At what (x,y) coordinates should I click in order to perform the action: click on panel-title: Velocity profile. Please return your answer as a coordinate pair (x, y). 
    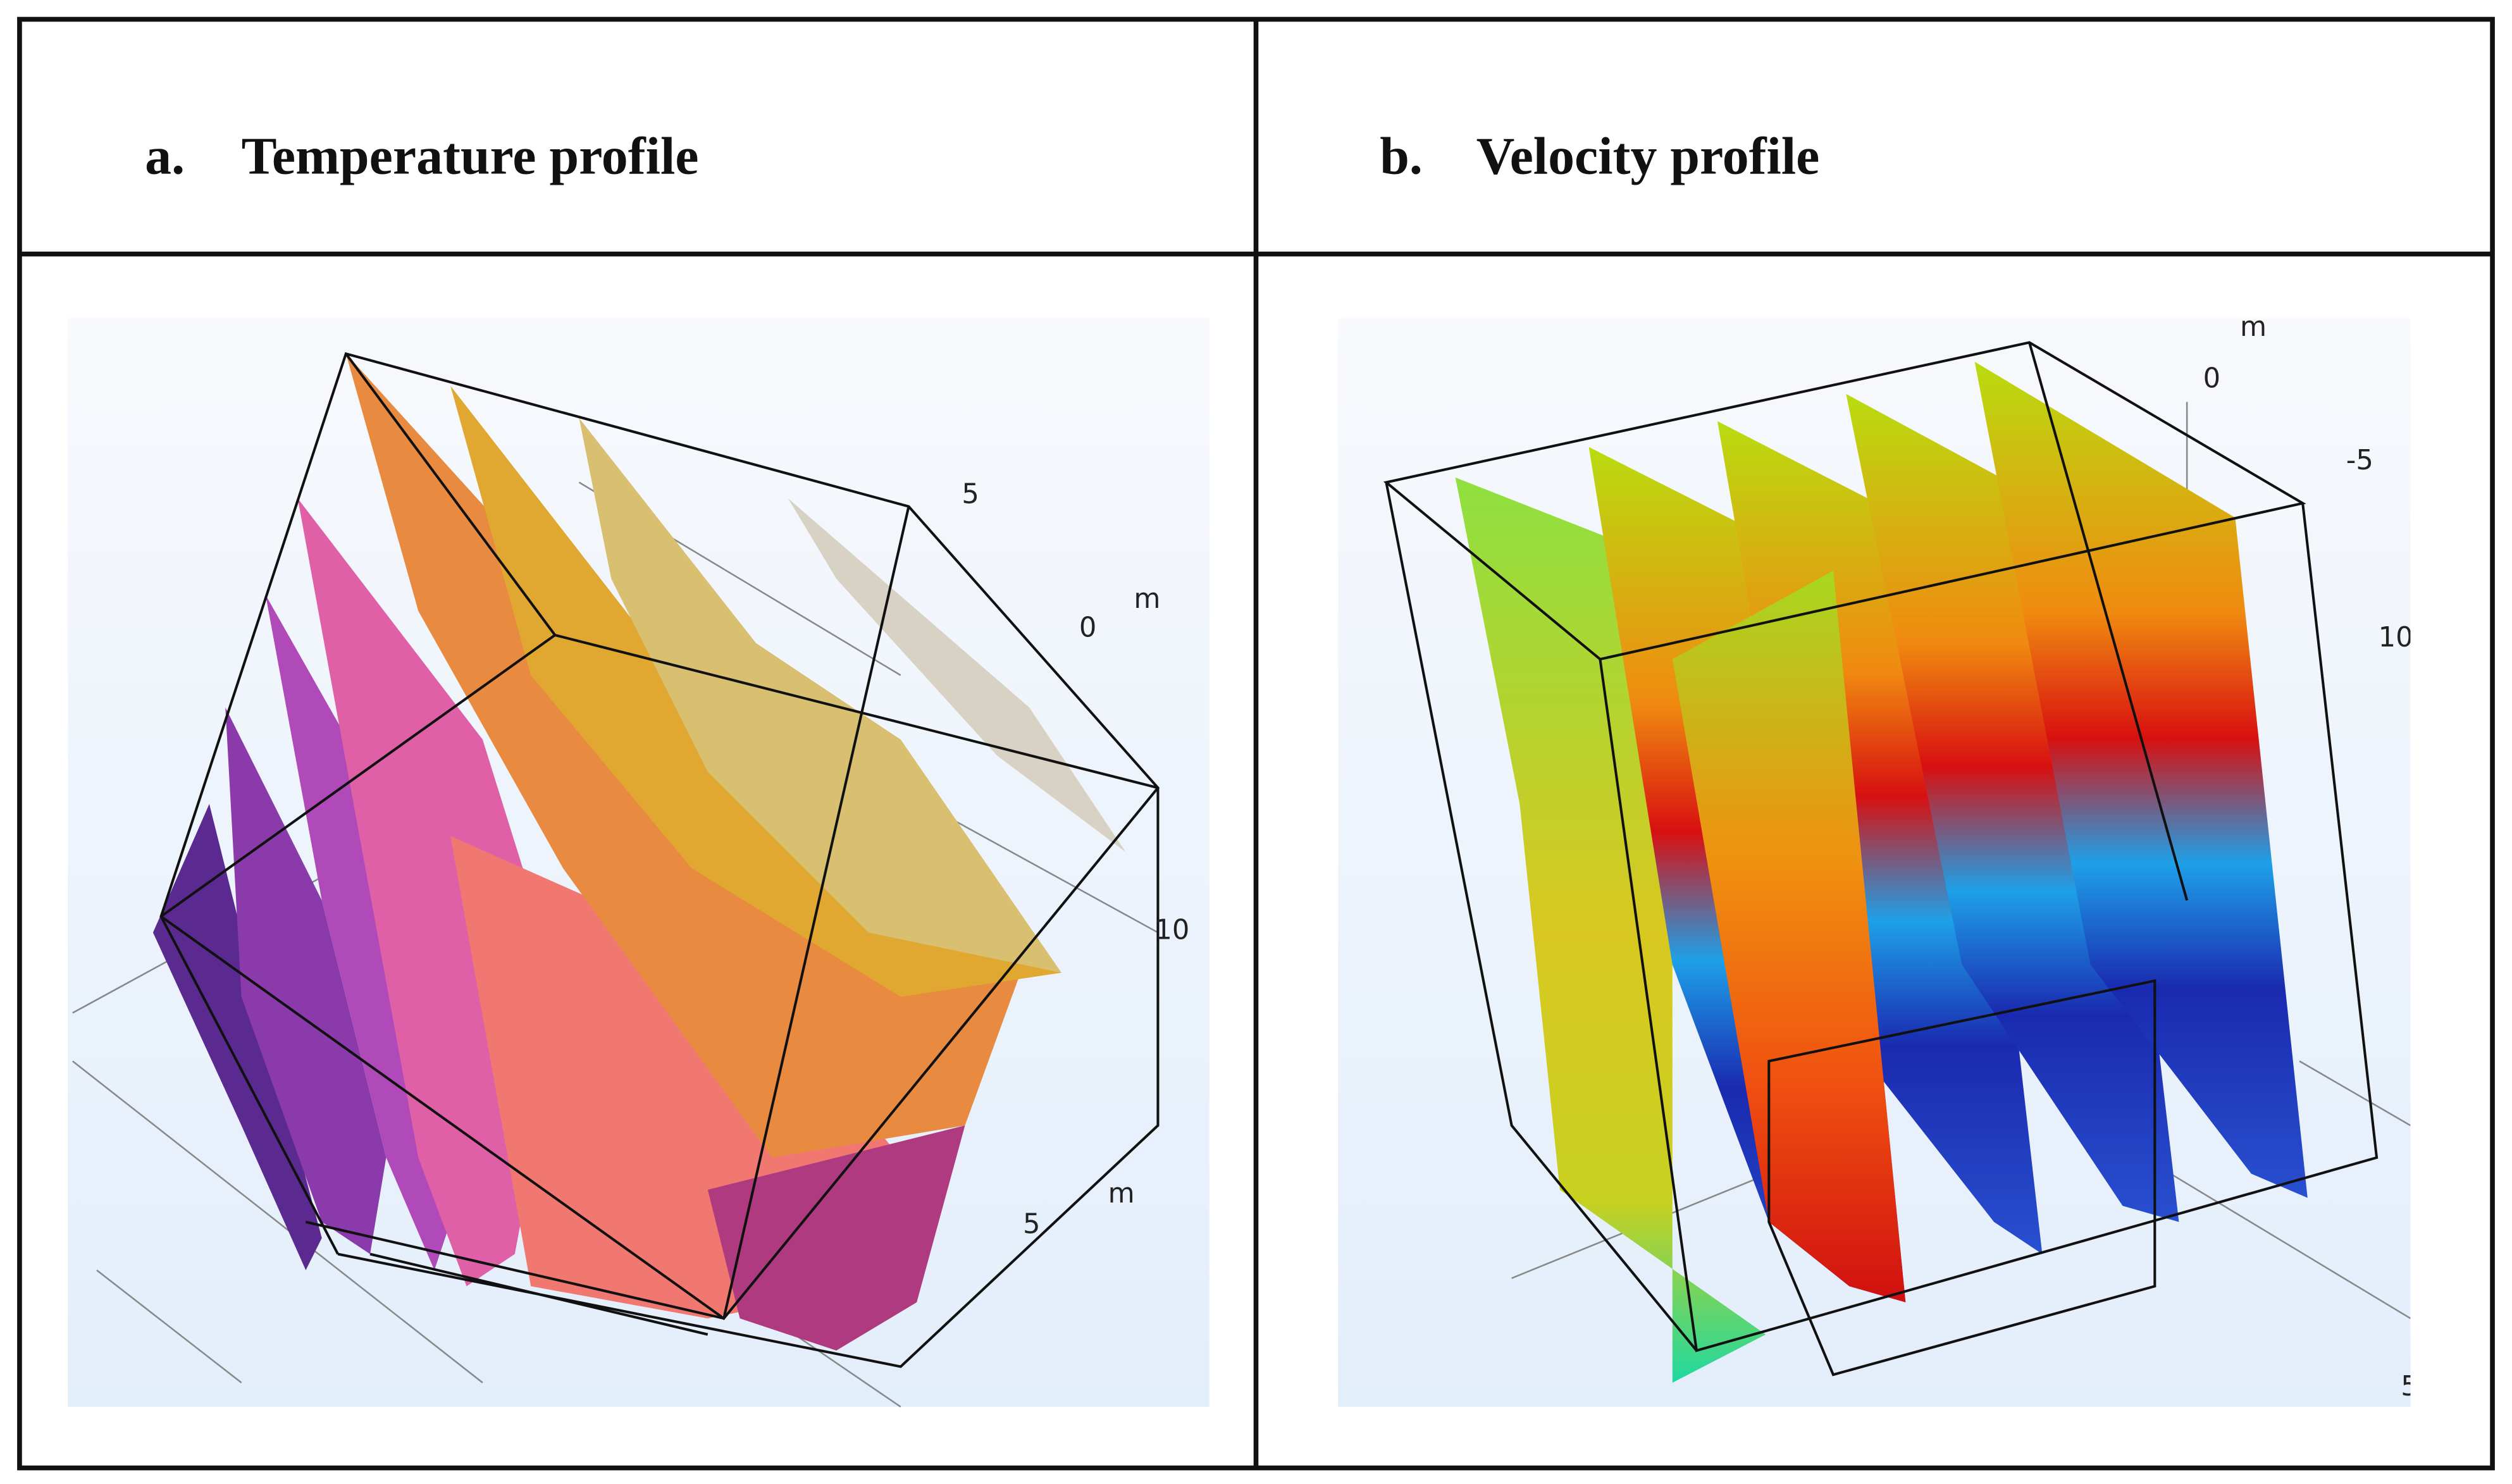
    Looking at the image, I should click on (1648, 156).